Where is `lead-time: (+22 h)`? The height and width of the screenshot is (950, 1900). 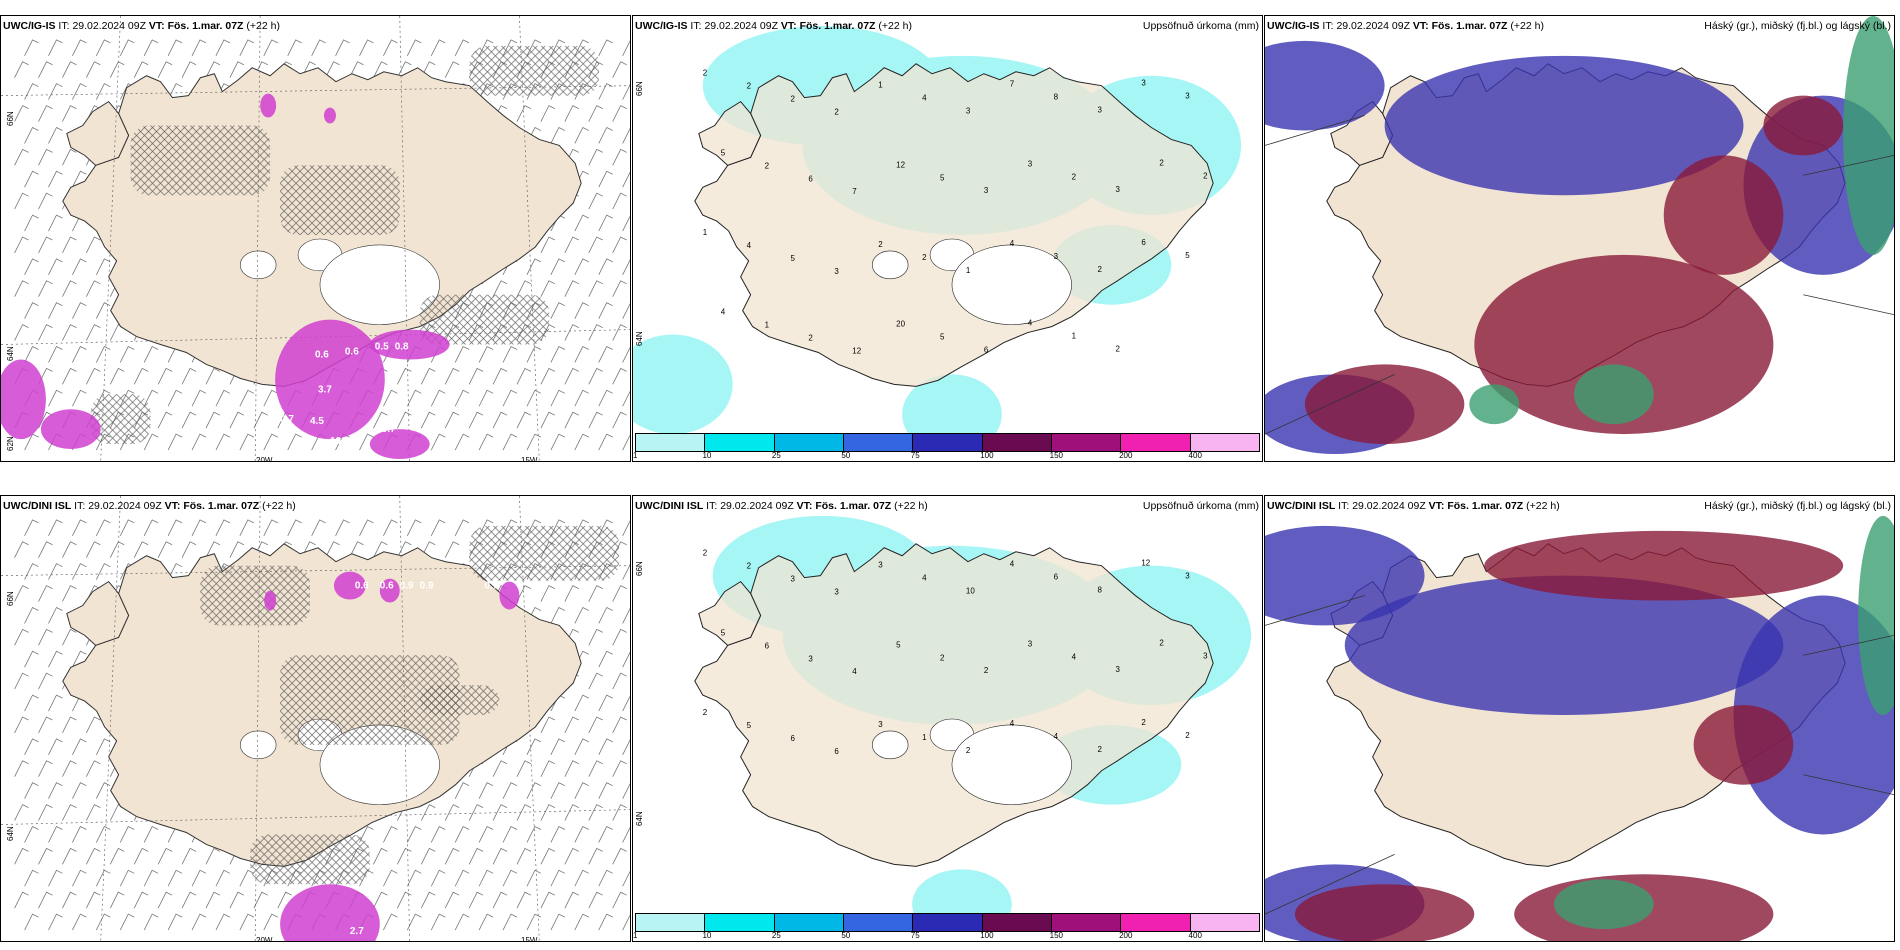
lead-time: (+22 h) is located at coordinates (895, 26).